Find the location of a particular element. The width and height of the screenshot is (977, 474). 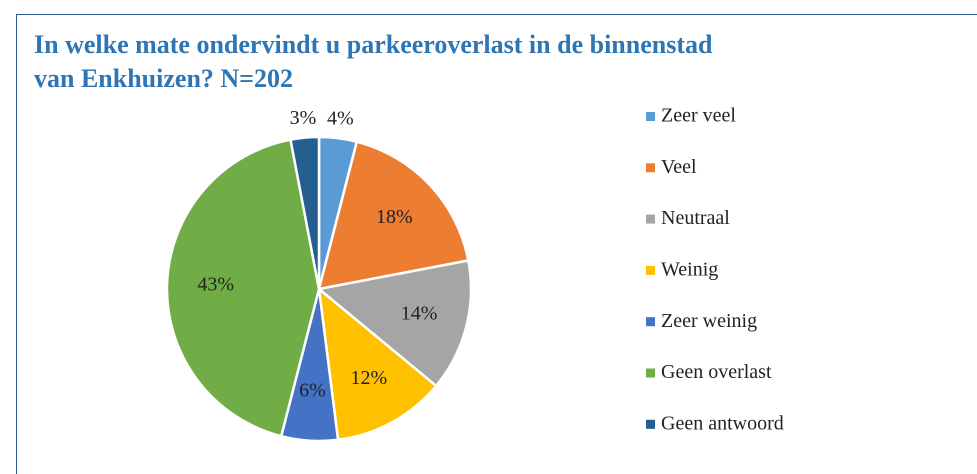

legend-label: Veel is located at coordinates (679, 167).